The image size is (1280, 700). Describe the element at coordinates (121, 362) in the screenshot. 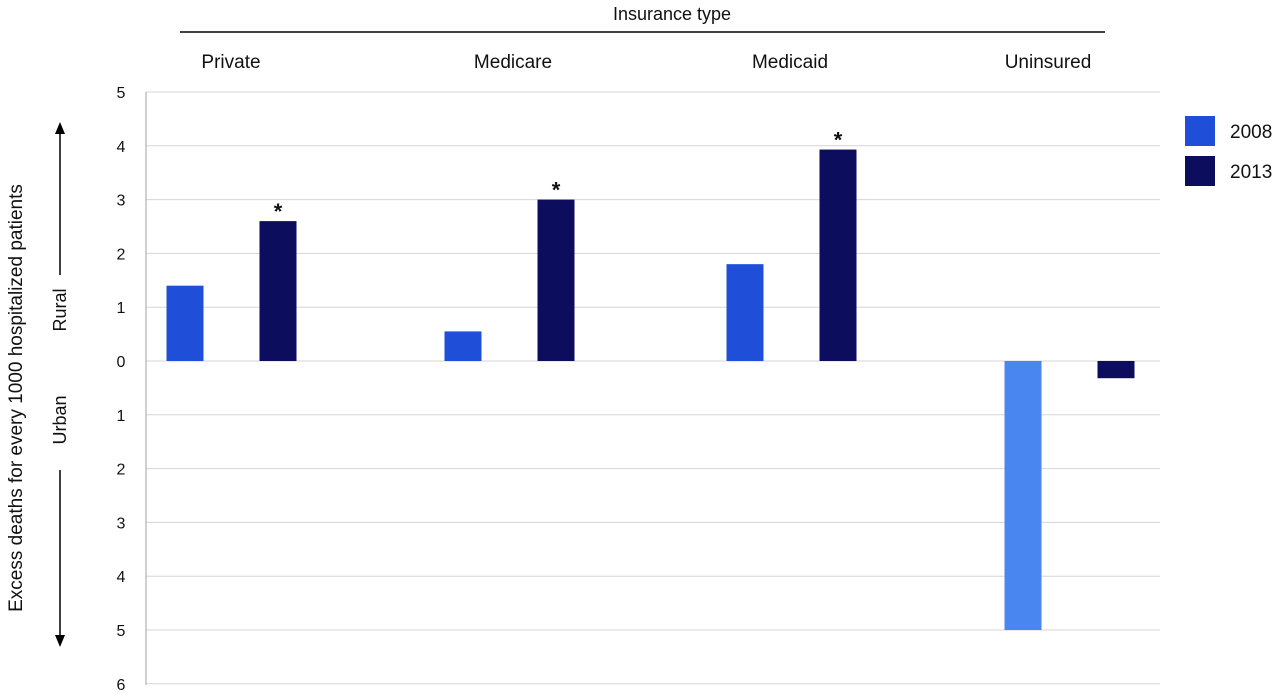

I see `y-tick-label: 0` at that location.